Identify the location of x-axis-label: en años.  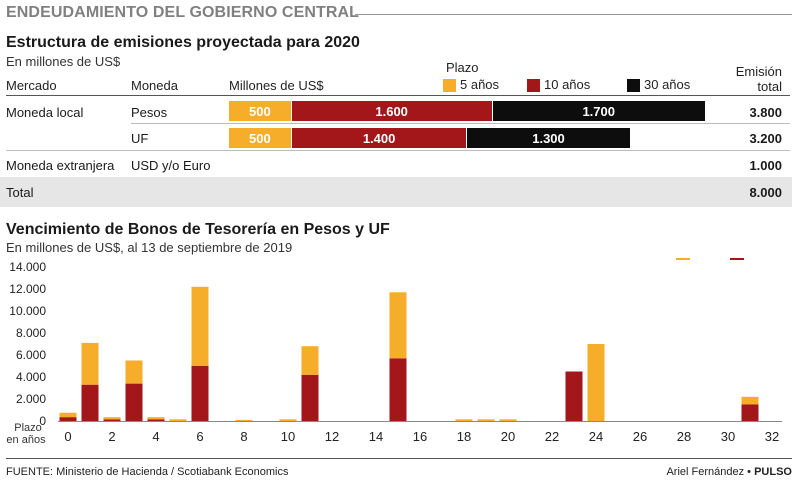
(26, 440).